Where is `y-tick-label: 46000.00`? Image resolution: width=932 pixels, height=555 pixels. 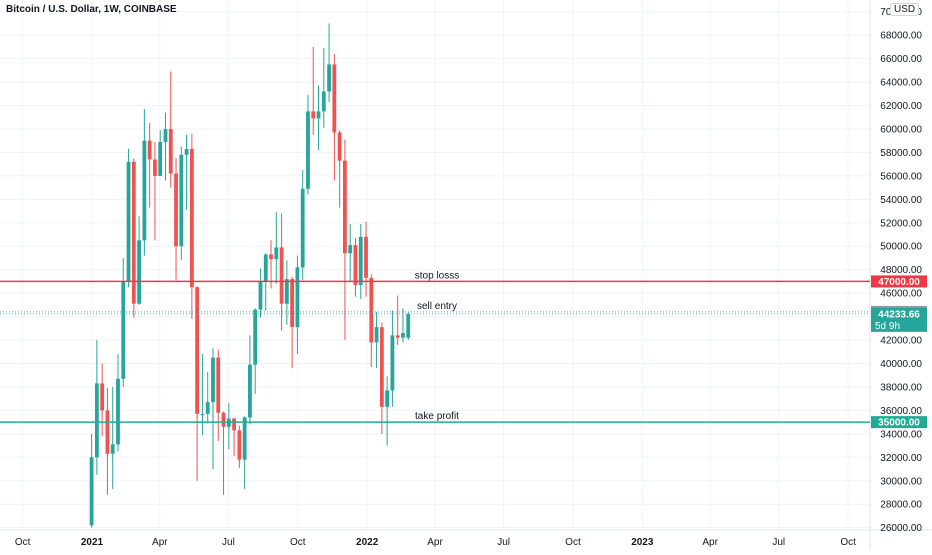
y-tick-label: 46000.00 is located at coordinates (901, 294).